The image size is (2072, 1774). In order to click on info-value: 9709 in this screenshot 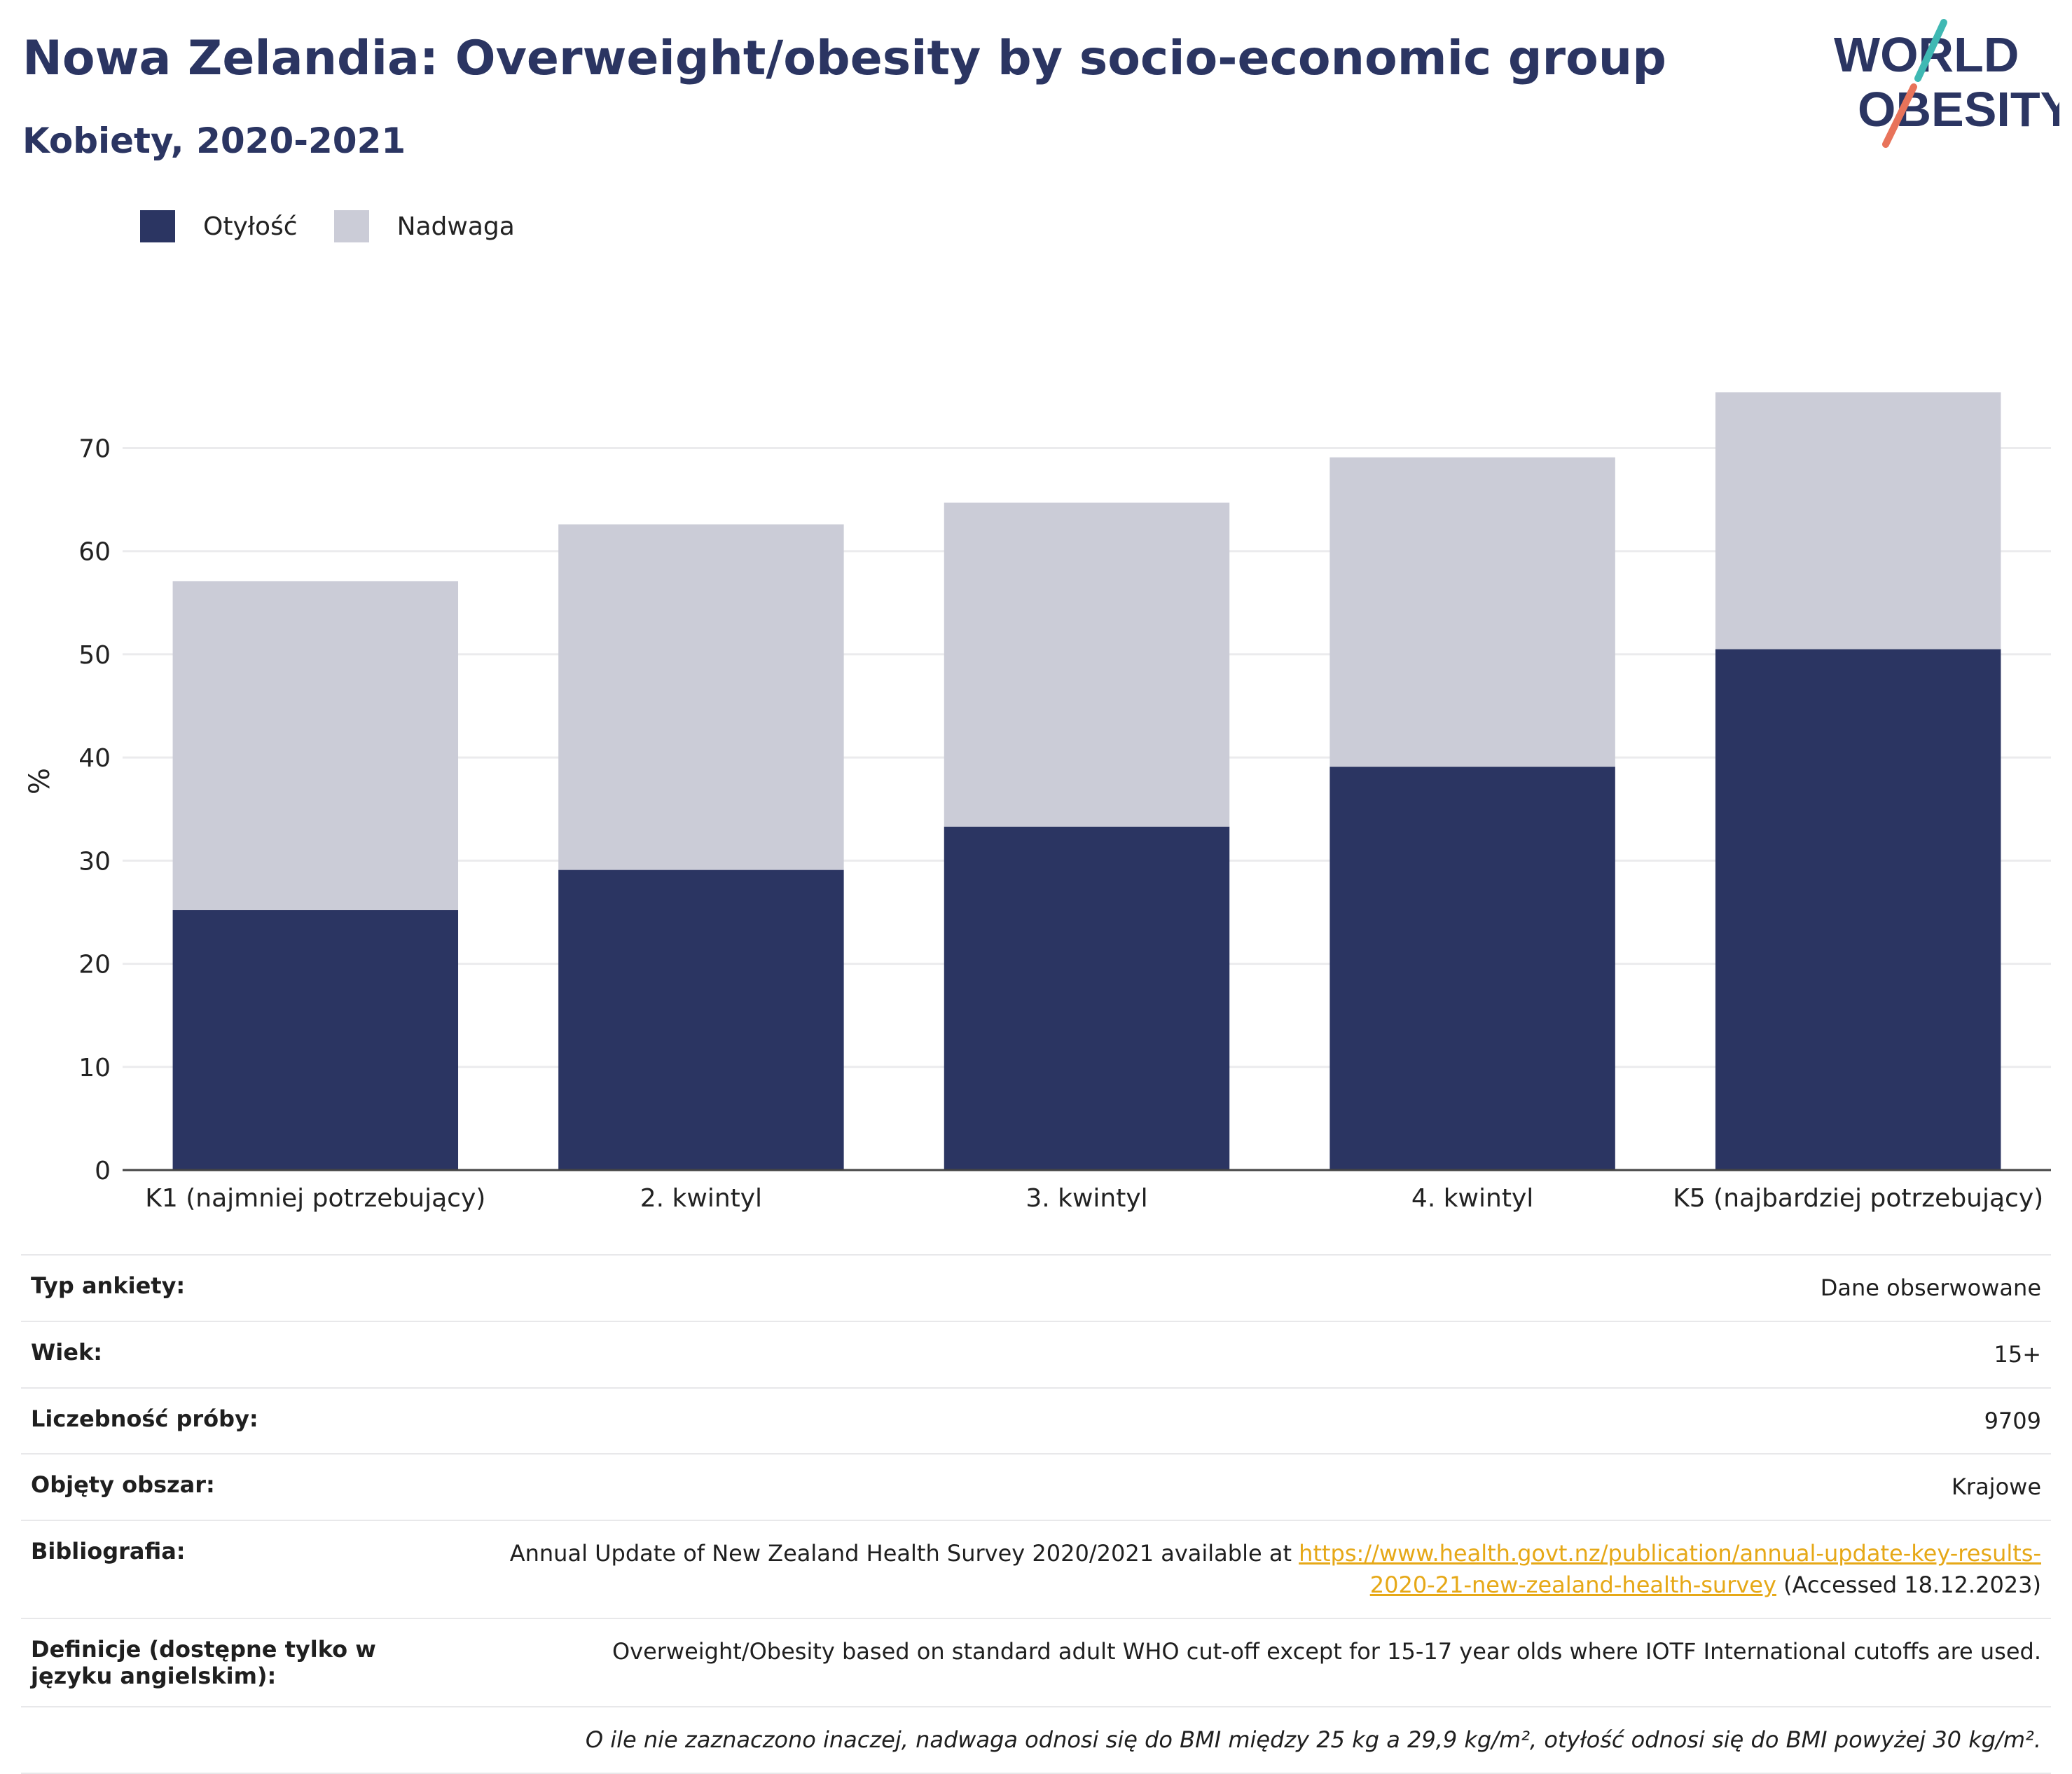, I will do `click(1256, 1421)`.